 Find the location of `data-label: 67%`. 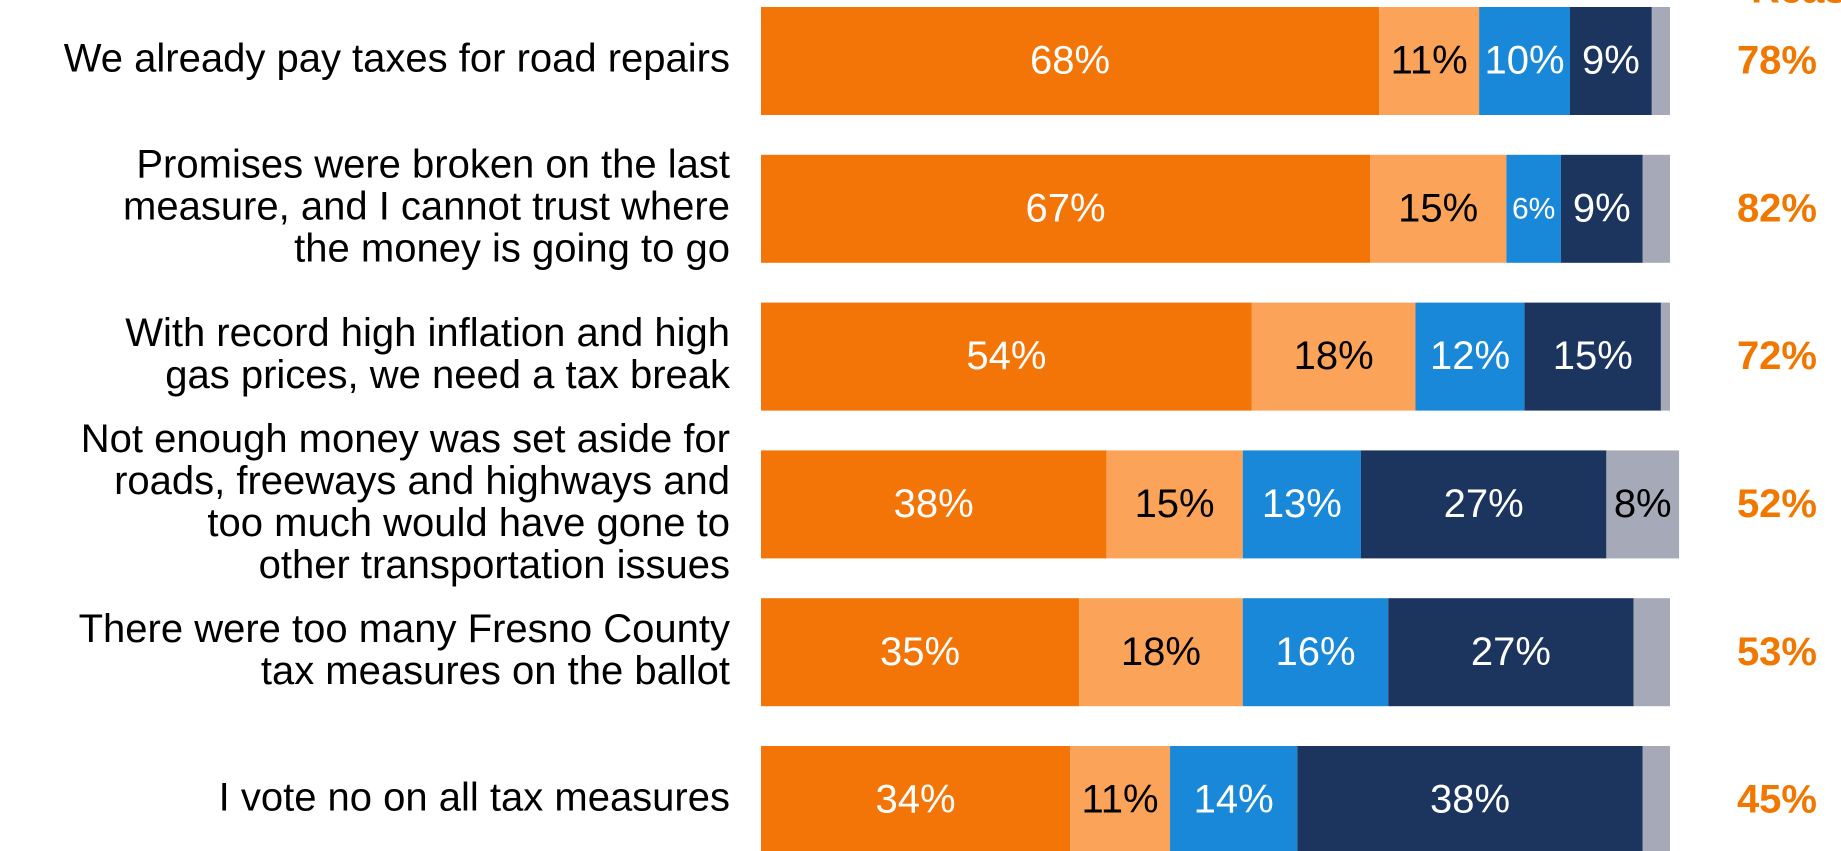

data-label: 67% is located at coordinates (1065, 208).